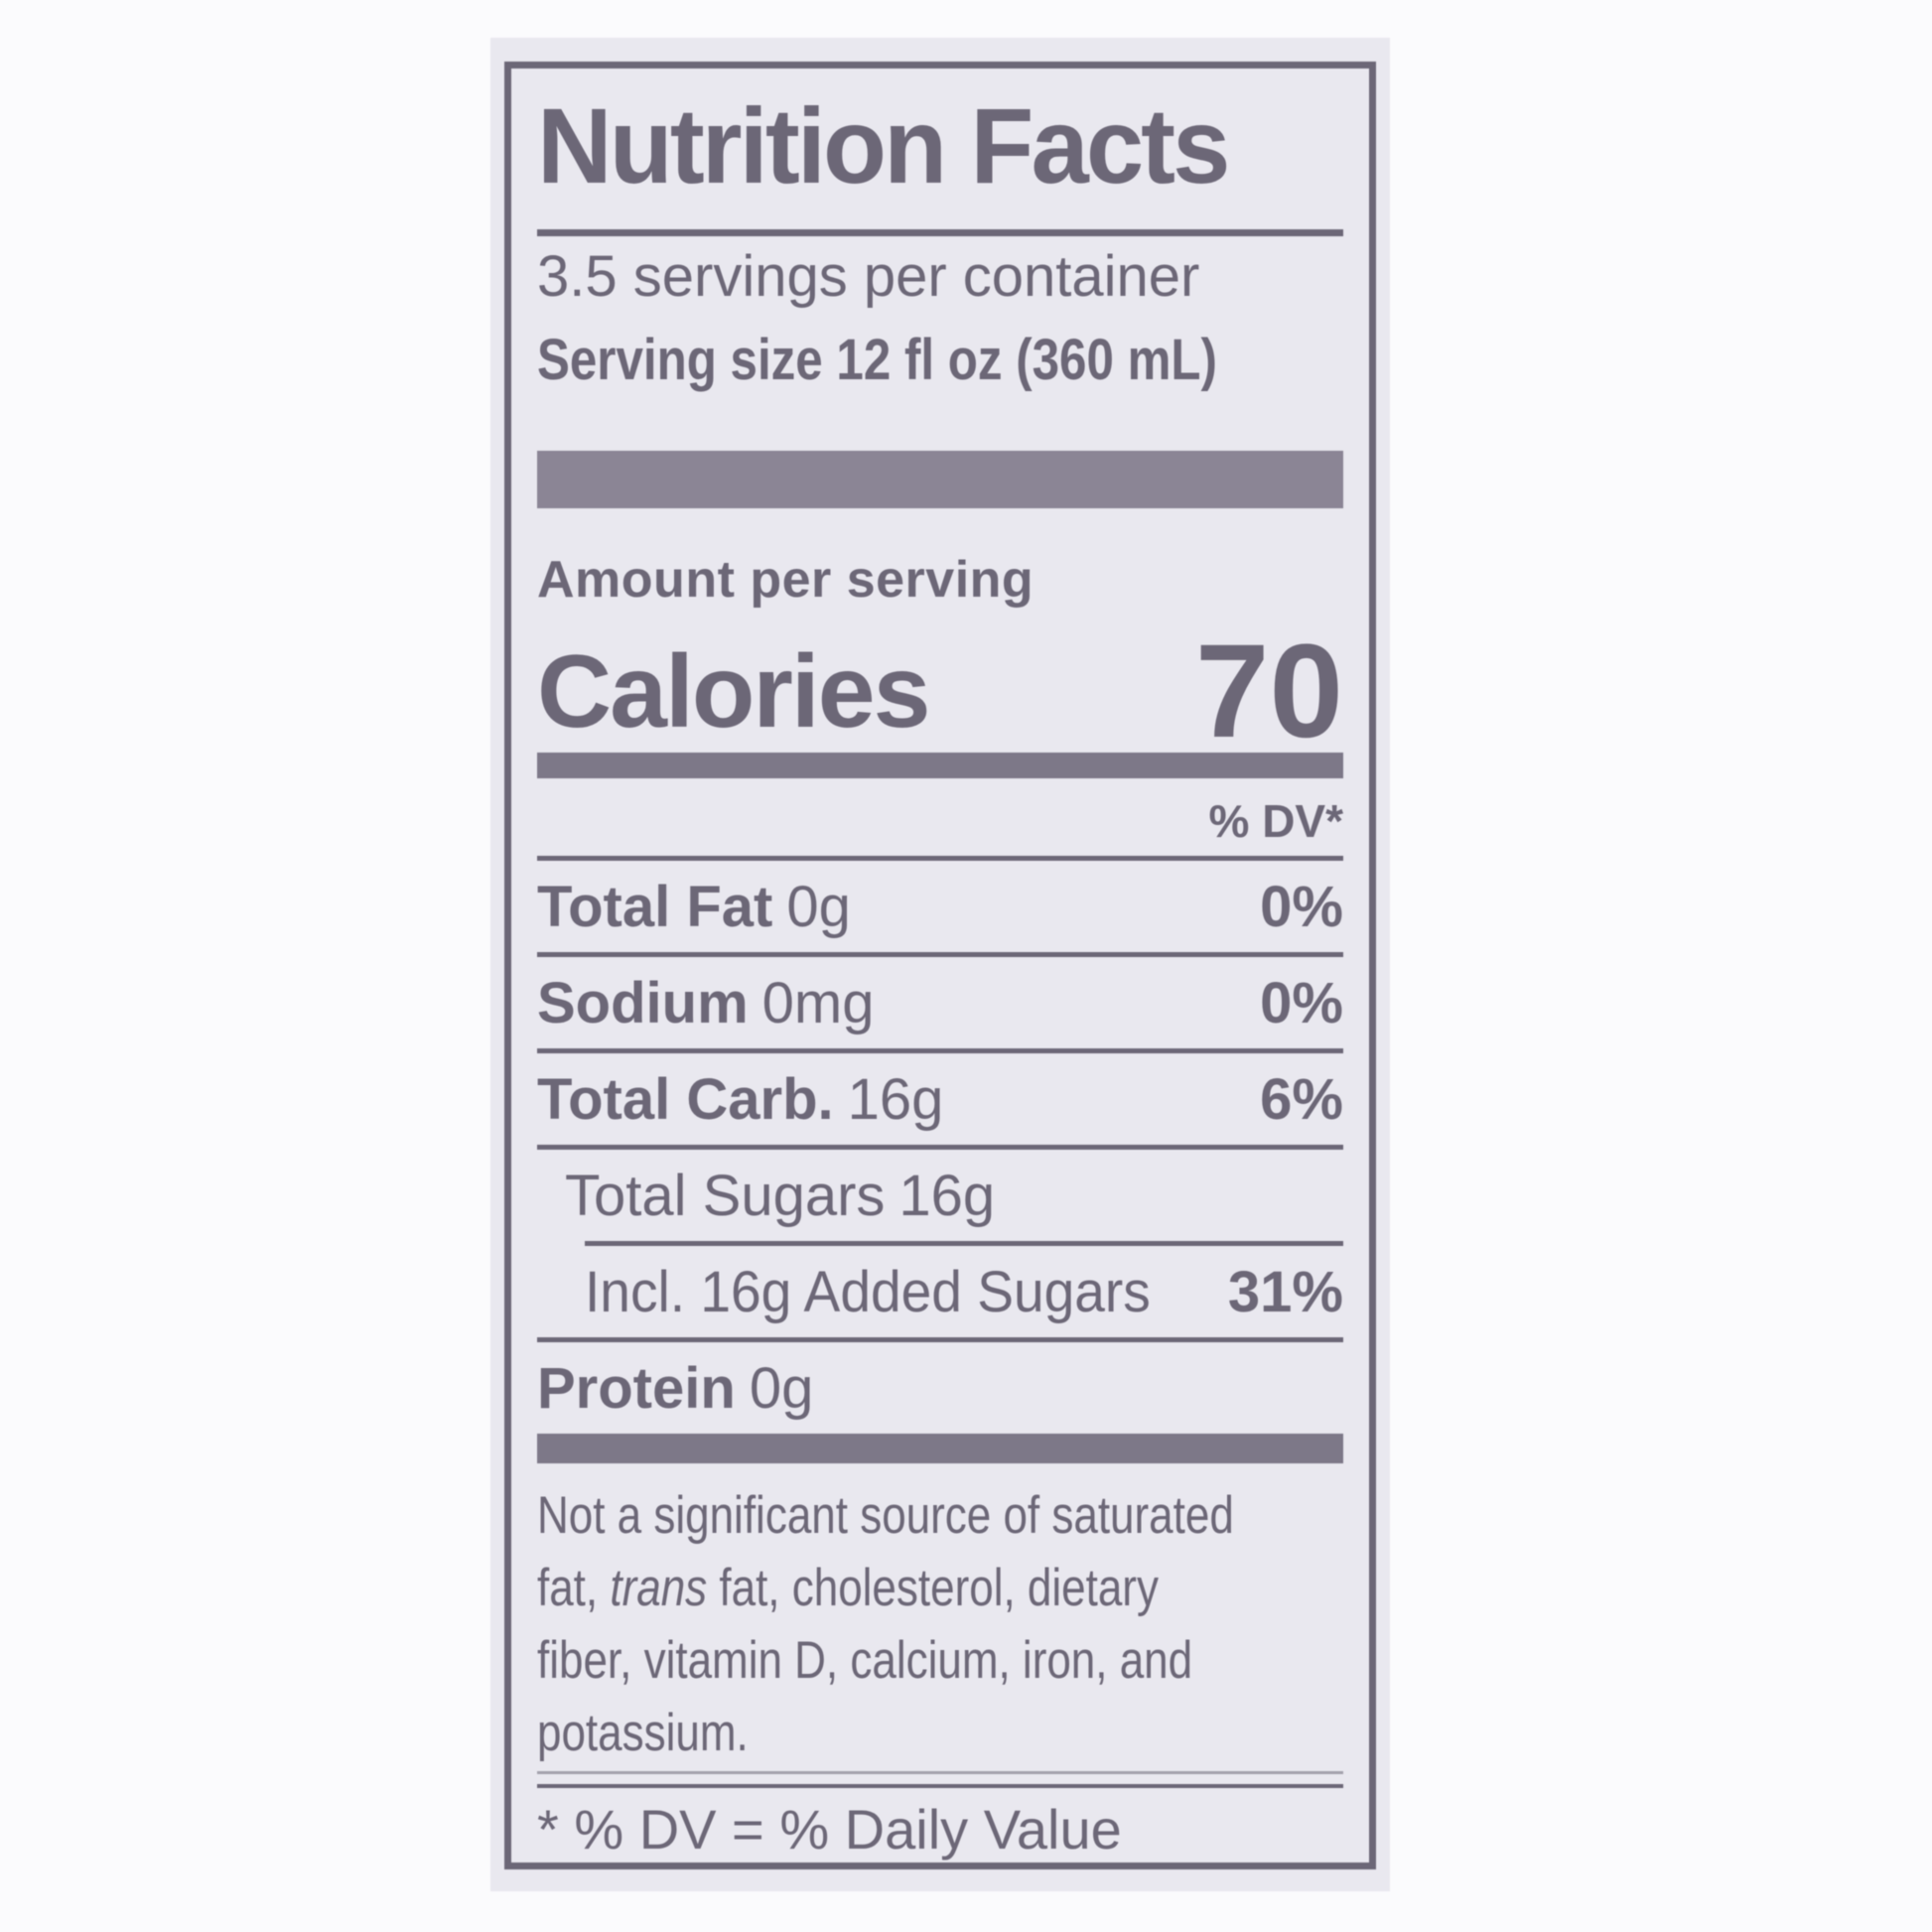  I want to click on row-added-sugars: Incl. 16g Added Sugars 31%, so click(940, 1292).